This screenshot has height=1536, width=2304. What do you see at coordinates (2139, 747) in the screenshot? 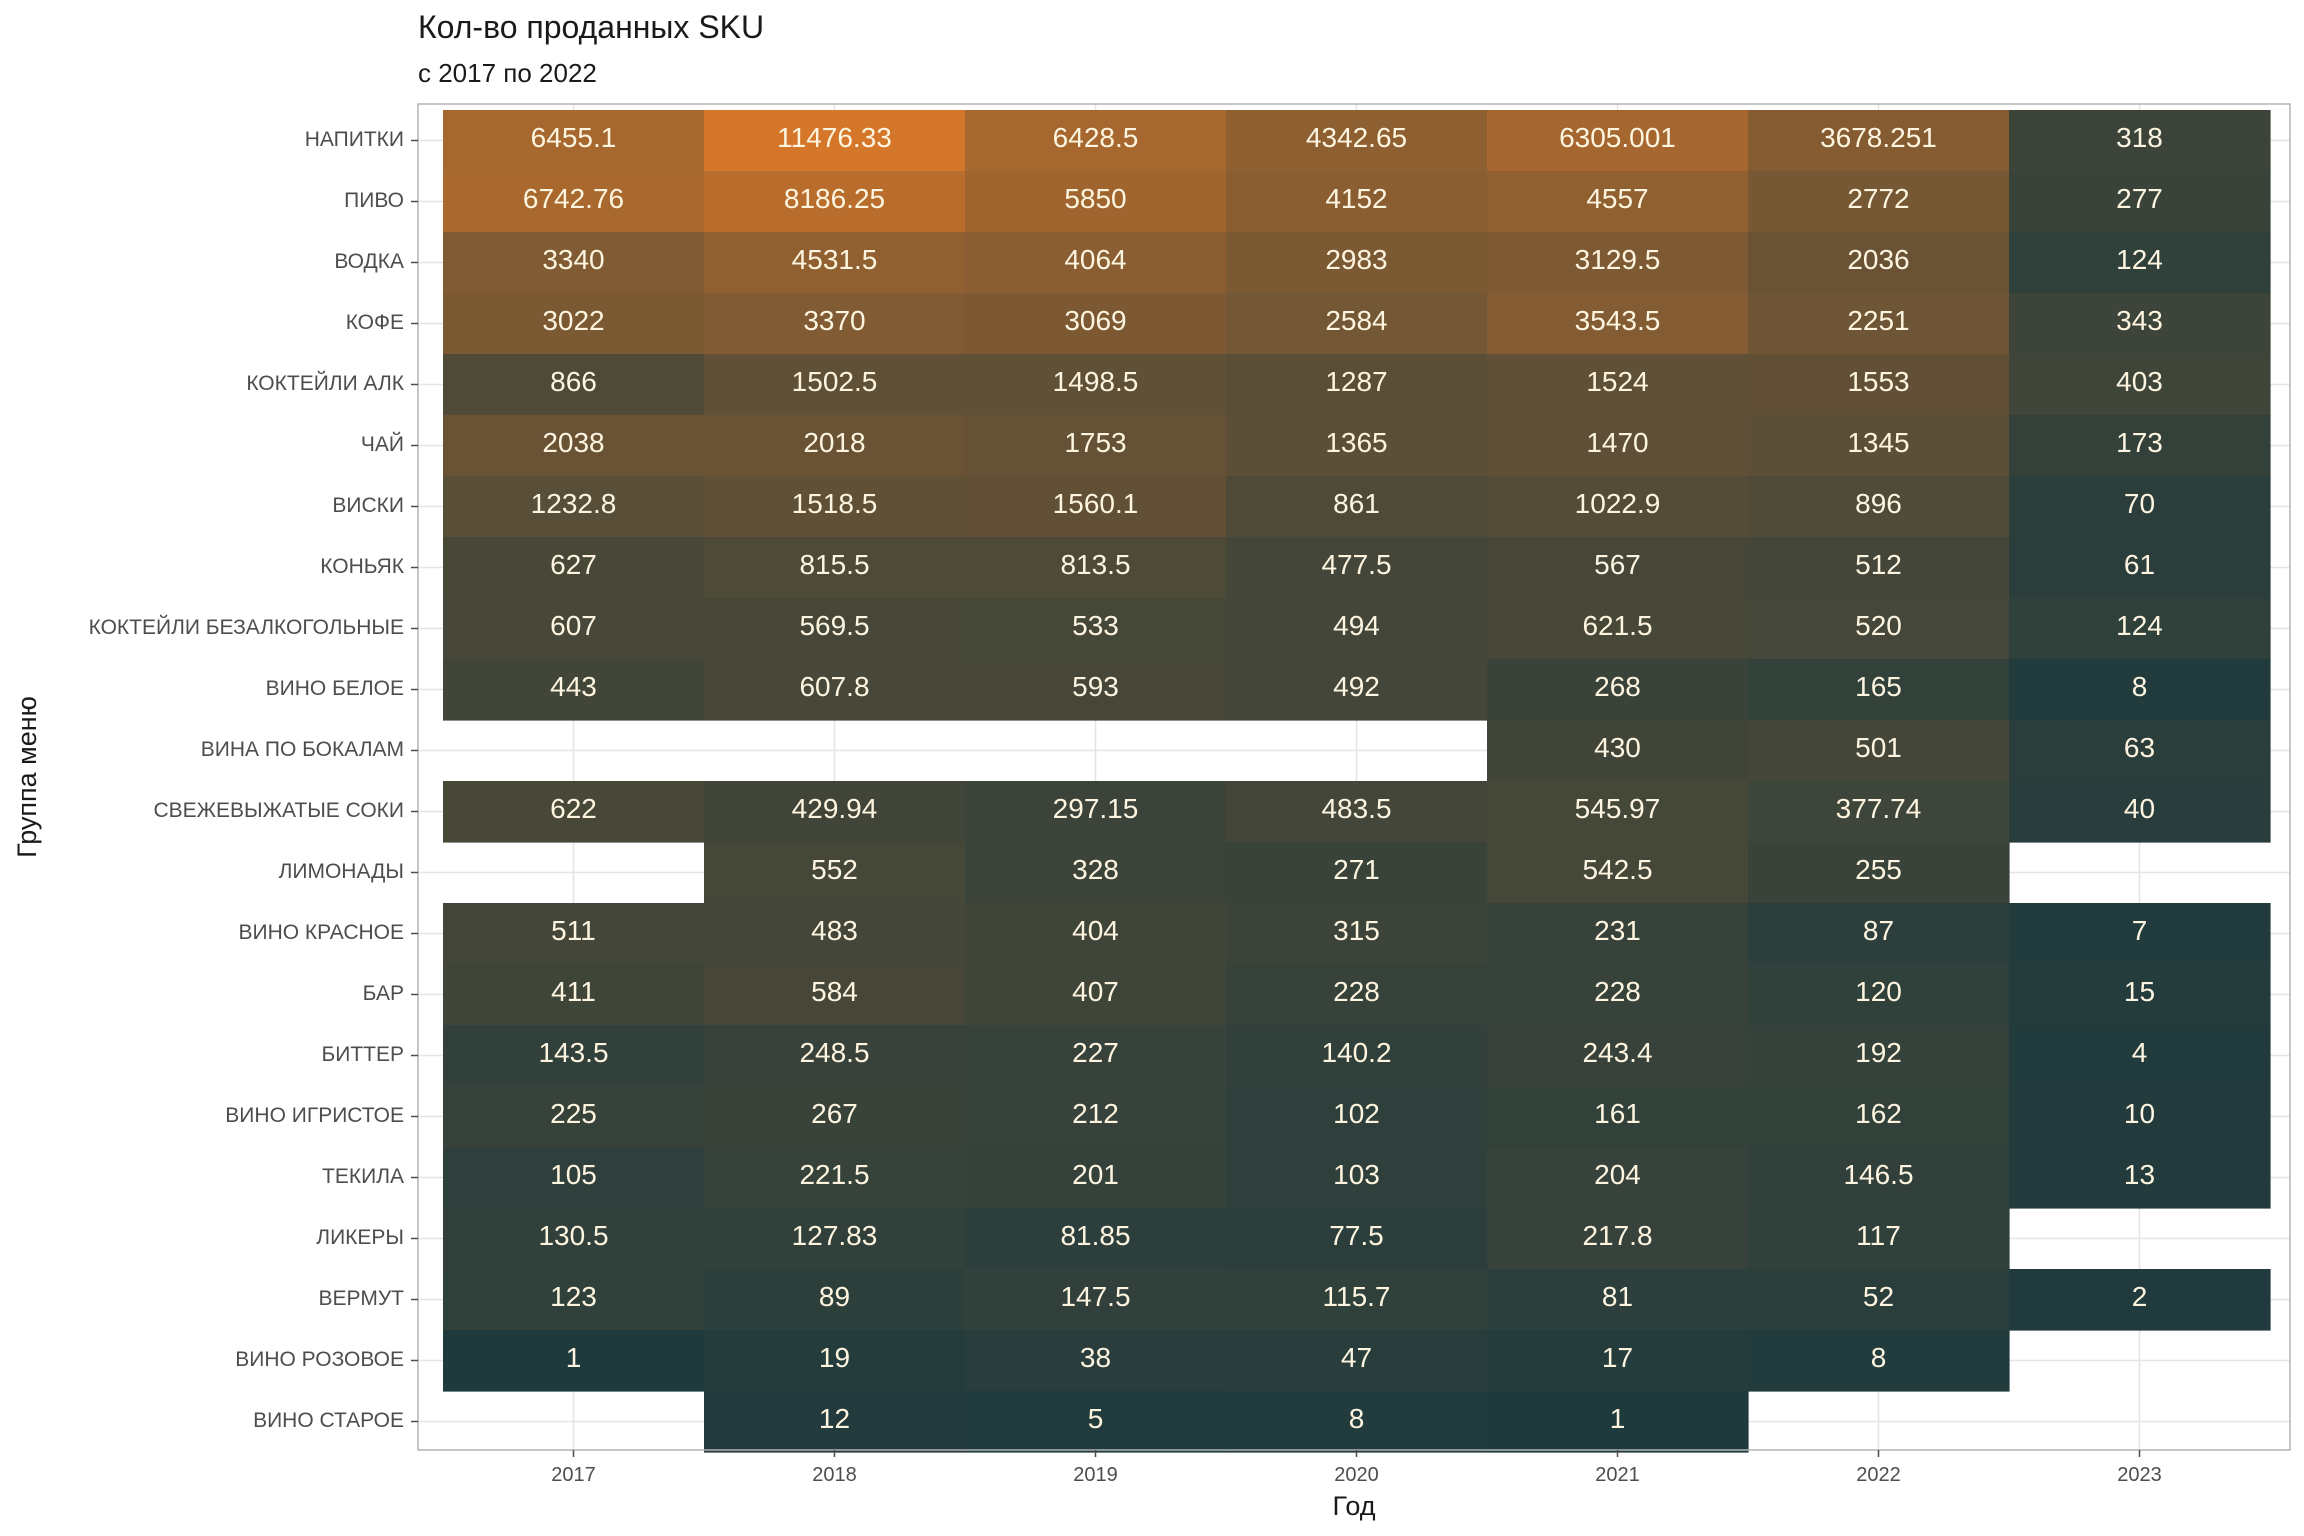
I see `cell-value-label: 63` at bounding box center [2139, 747].